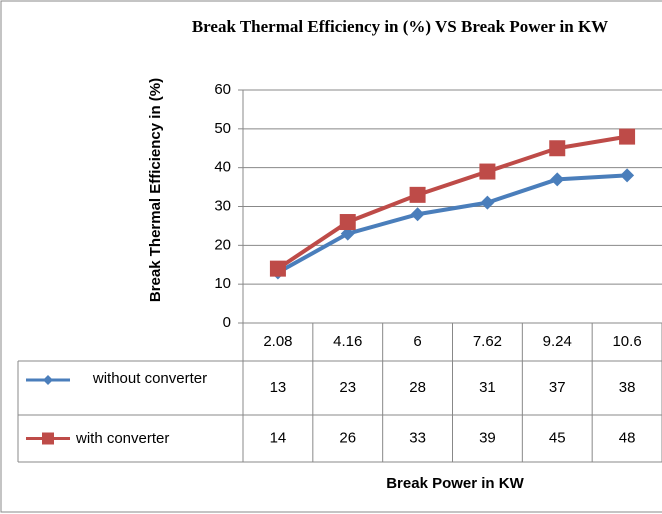 The width and height of the screenshot is (662, 514). Describe the element at coordinates (487, 437) in the screenshot. I see `table-value: 39` at that location.